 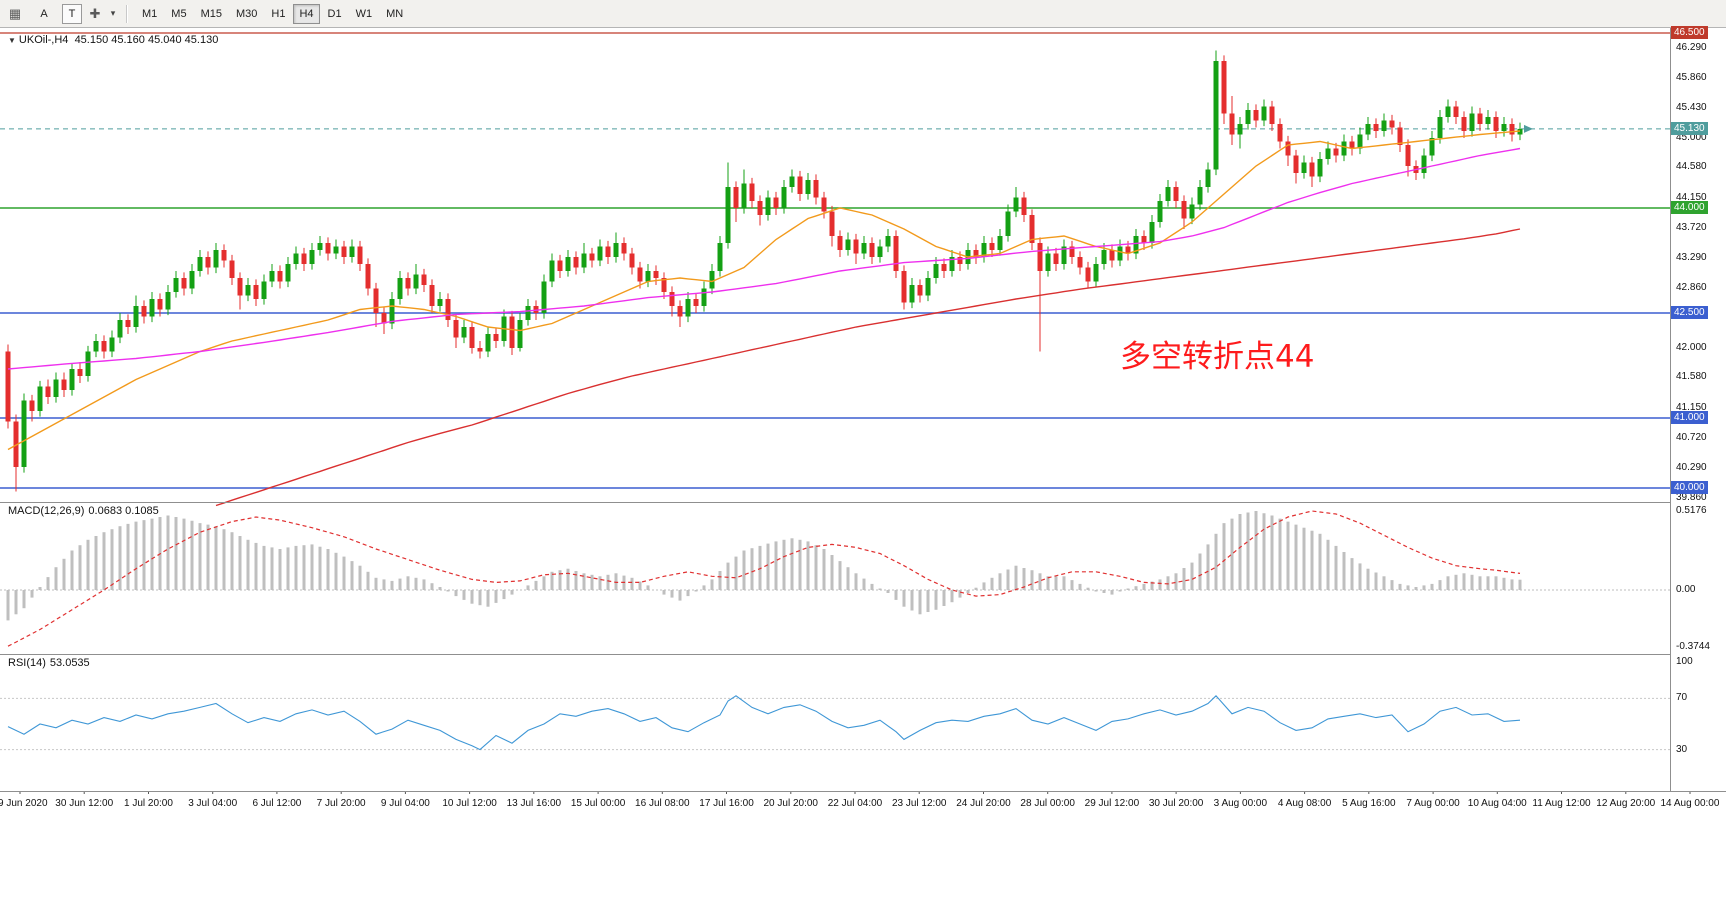 What do you see at coordinates (148, 803) in the screenshot?
I see `time-tick-label: 1 Jul 20:00` at bounding box center [148, 803].